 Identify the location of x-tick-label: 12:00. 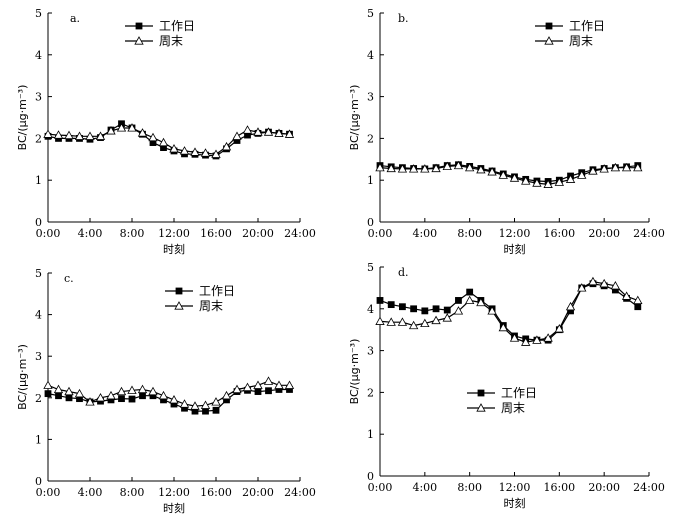
(174, 233).